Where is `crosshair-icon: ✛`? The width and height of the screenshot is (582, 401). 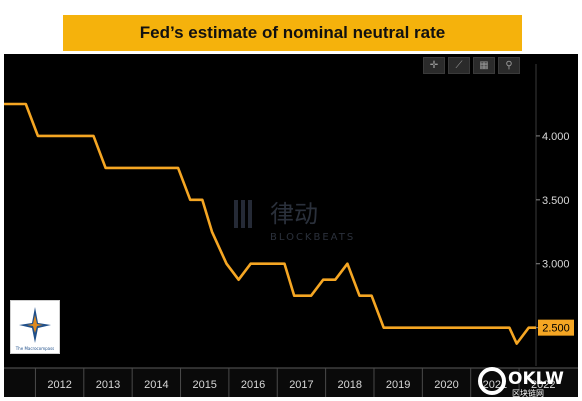 crosshair-icon: ✛ is located at coordinates (434, 65).